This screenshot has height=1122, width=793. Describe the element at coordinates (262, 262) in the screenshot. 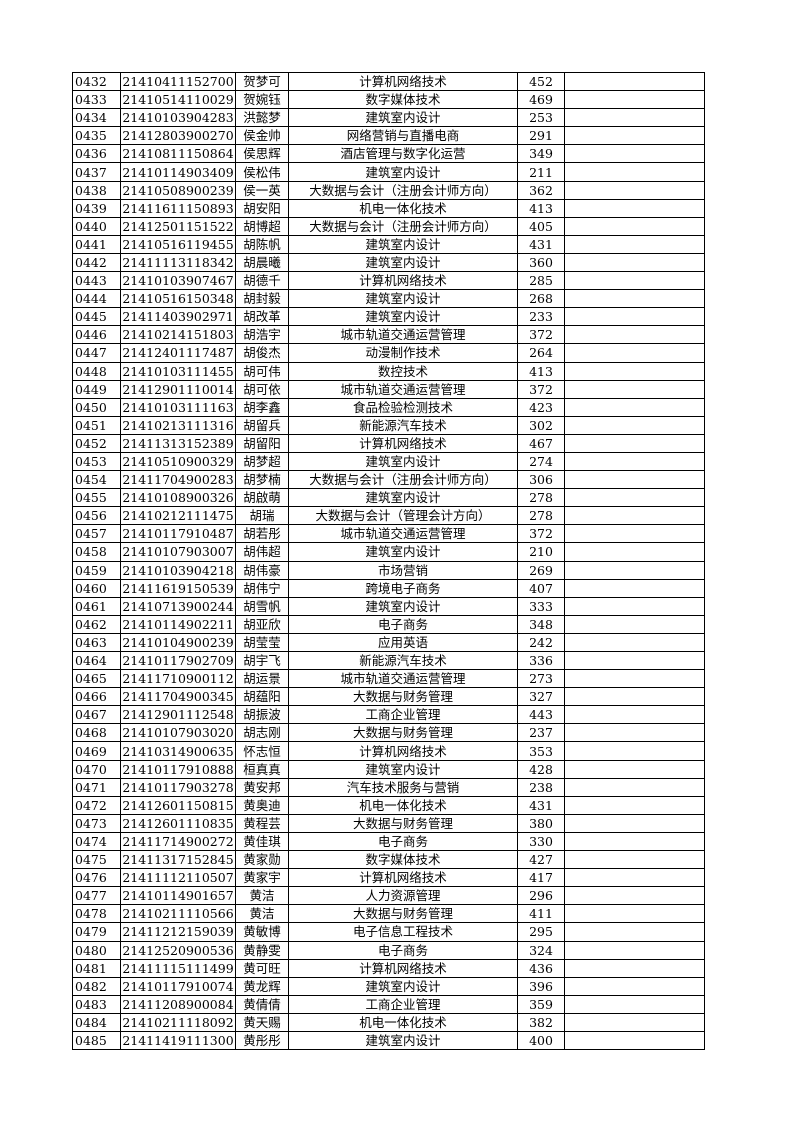

I see `name-cell: 胡晨曦` at that location.